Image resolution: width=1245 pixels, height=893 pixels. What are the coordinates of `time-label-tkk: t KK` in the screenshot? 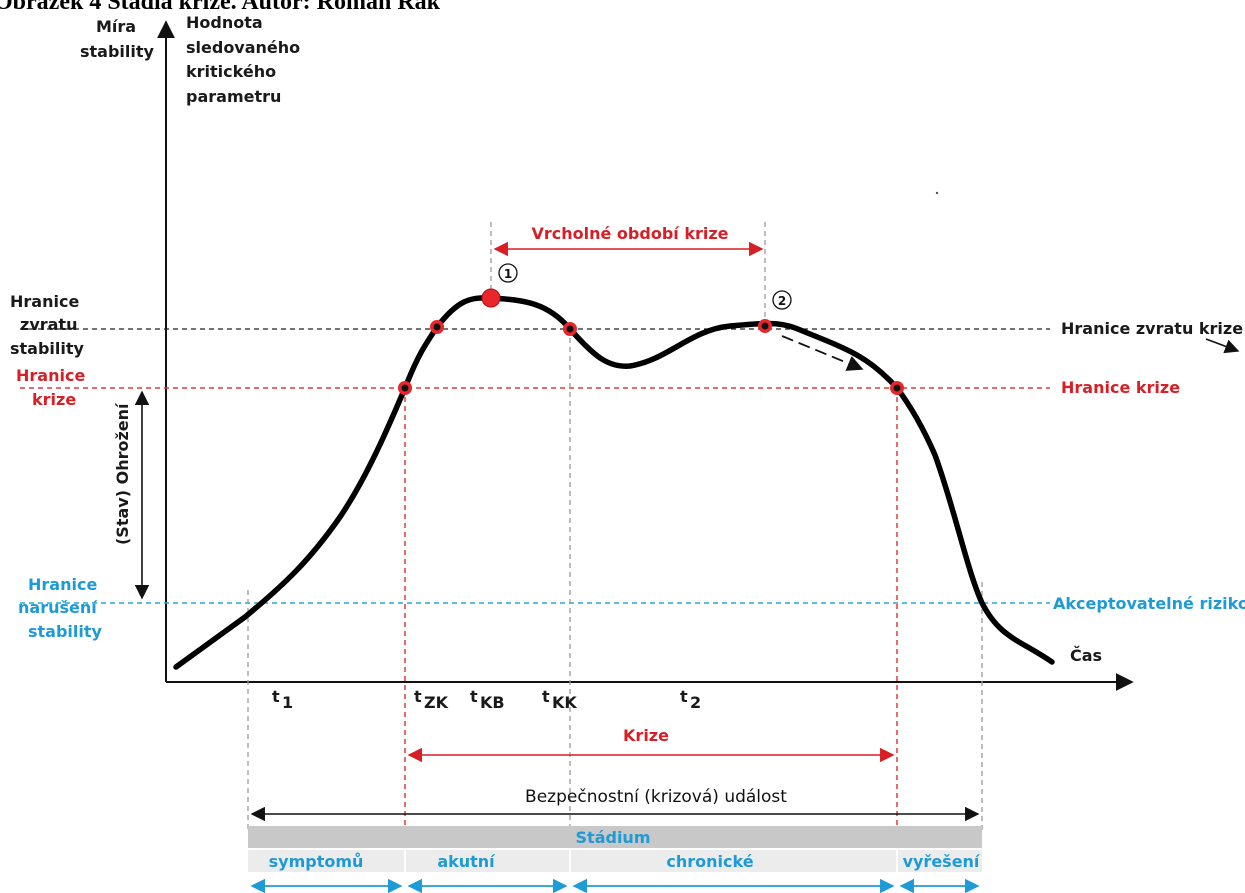 It's located at (559, 699).